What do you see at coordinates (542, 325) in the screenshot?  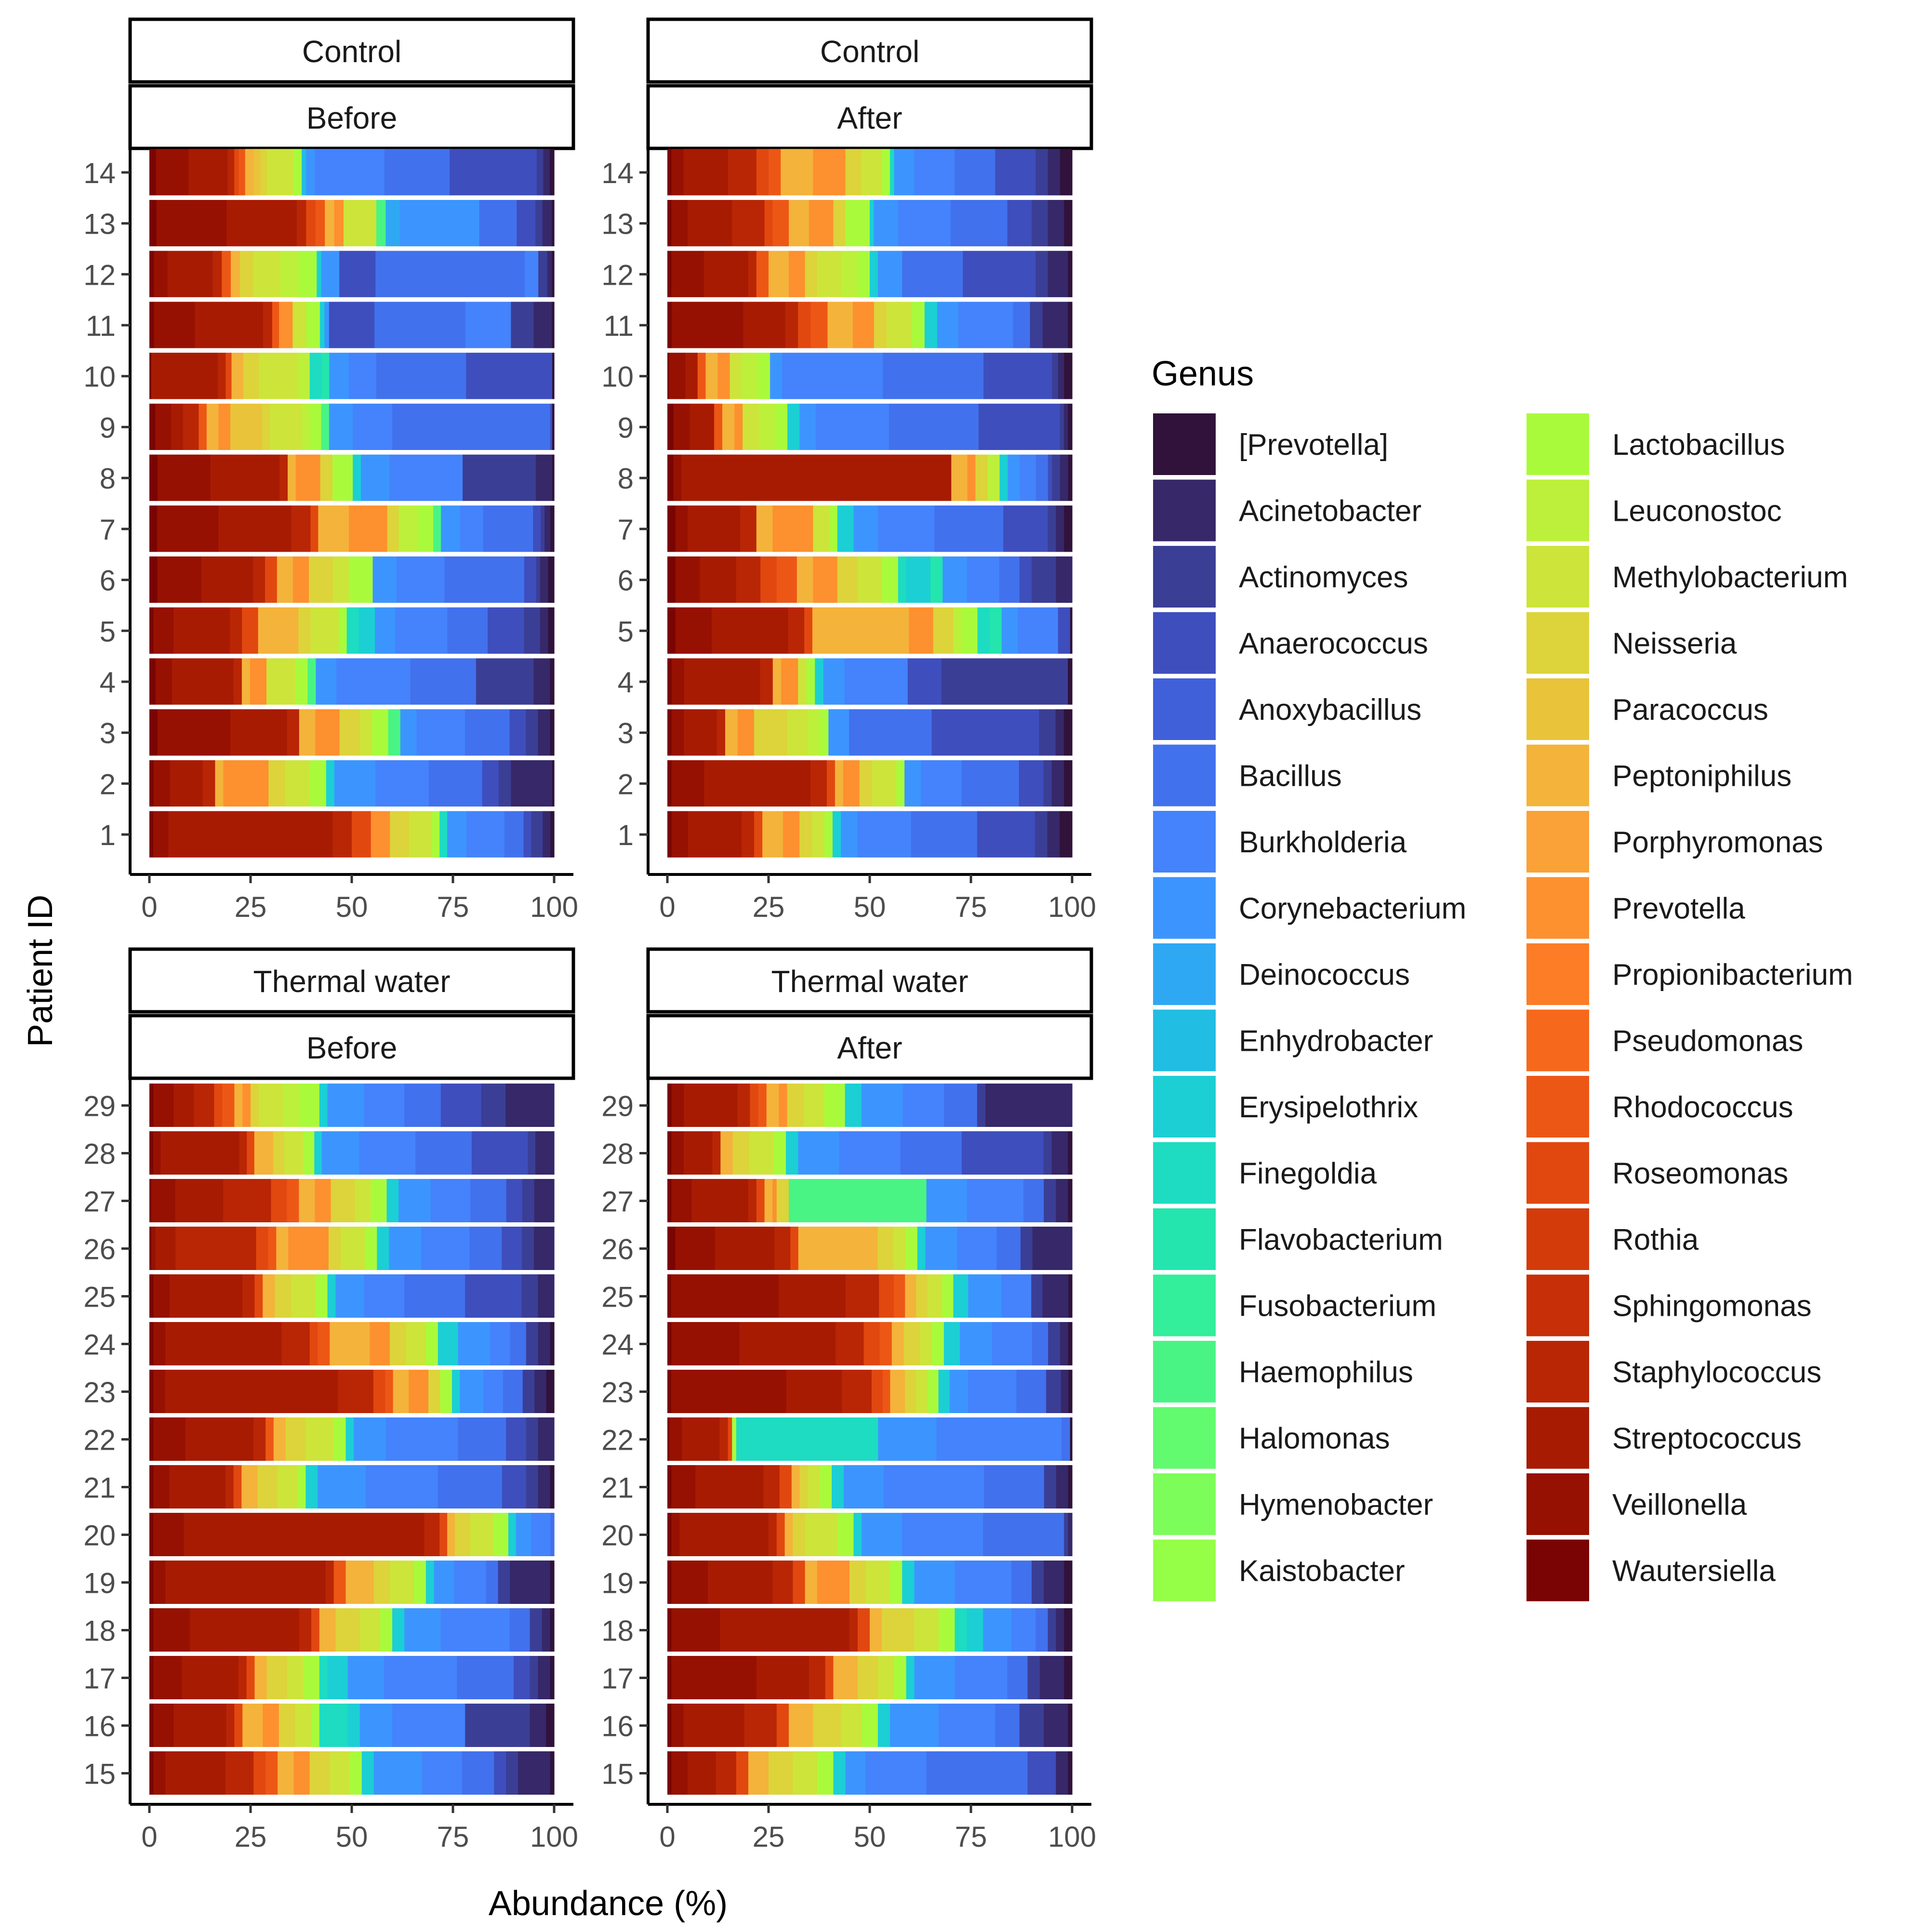 I see `bar-segment-acinetobacter` at bounding box center [542, 325].